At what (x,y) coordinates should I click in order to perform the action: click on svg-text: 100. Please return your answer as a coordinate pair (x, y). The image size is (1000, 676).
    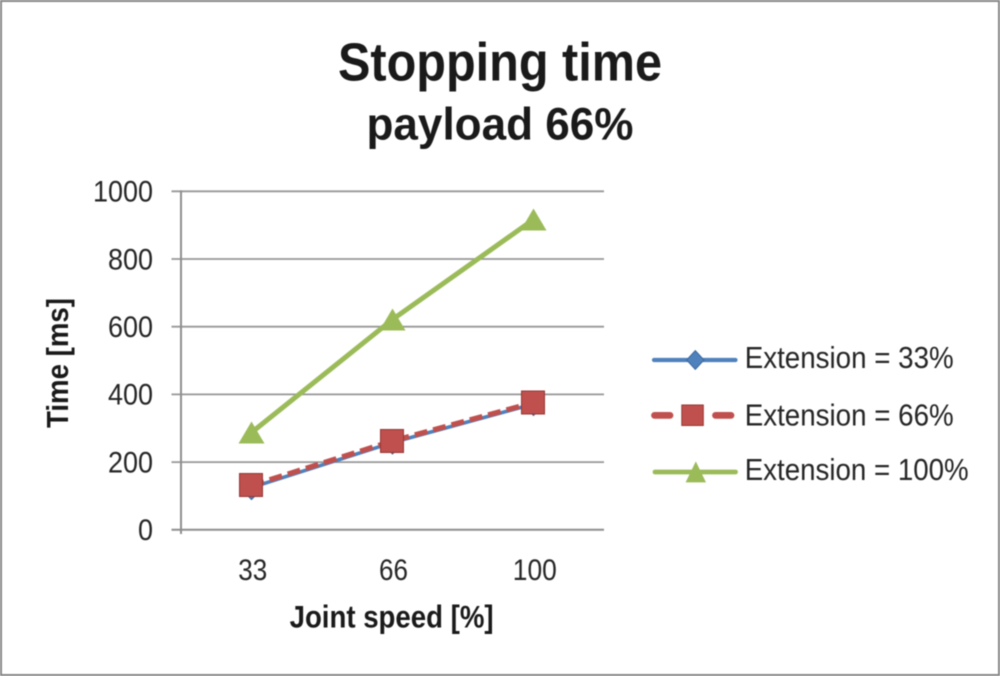
    Looking at the image, I should click on (535, 570).